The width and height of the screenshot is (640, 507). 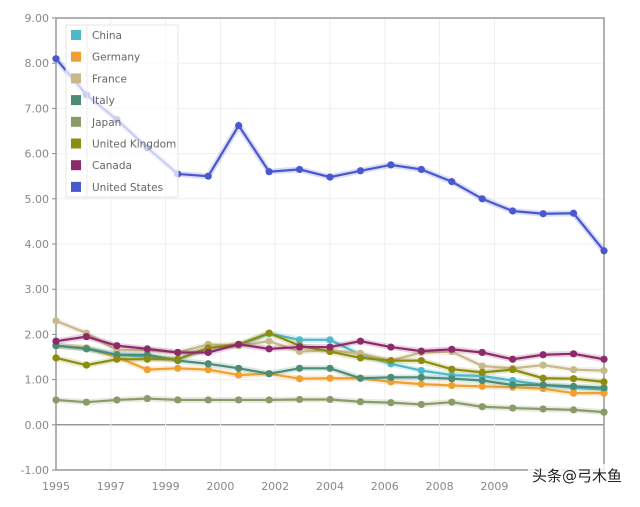 I want to click on legend-box, so click(x=122, y=111).